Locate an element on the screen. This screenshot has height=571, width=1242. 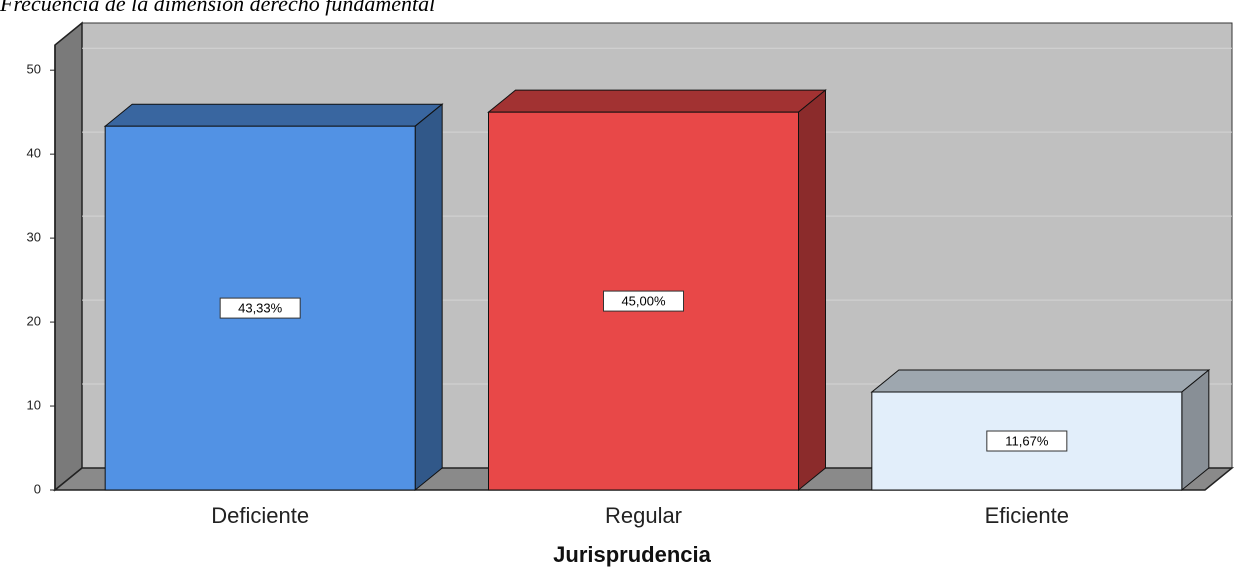
x-tick-label: Eficiente is located at coordinates (1027, 515).